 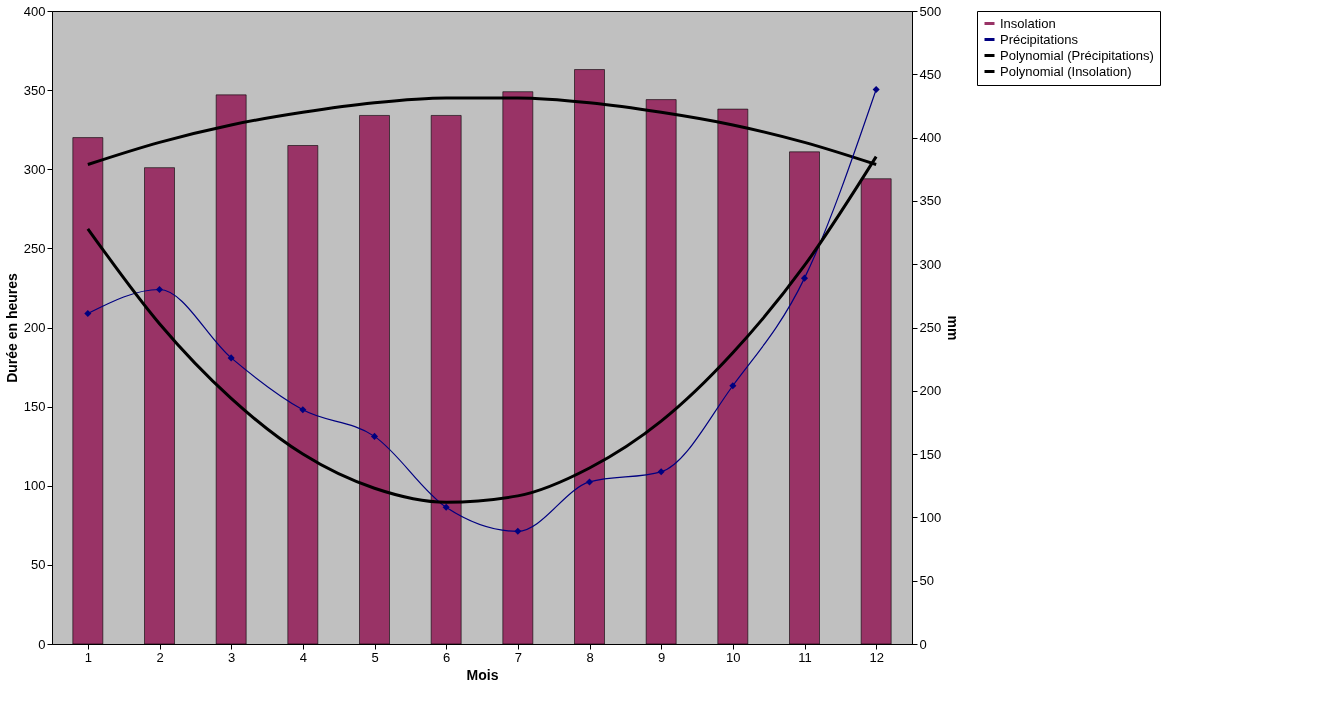 I want to click on x-tick-label: 2, so click(x=160, y=657).